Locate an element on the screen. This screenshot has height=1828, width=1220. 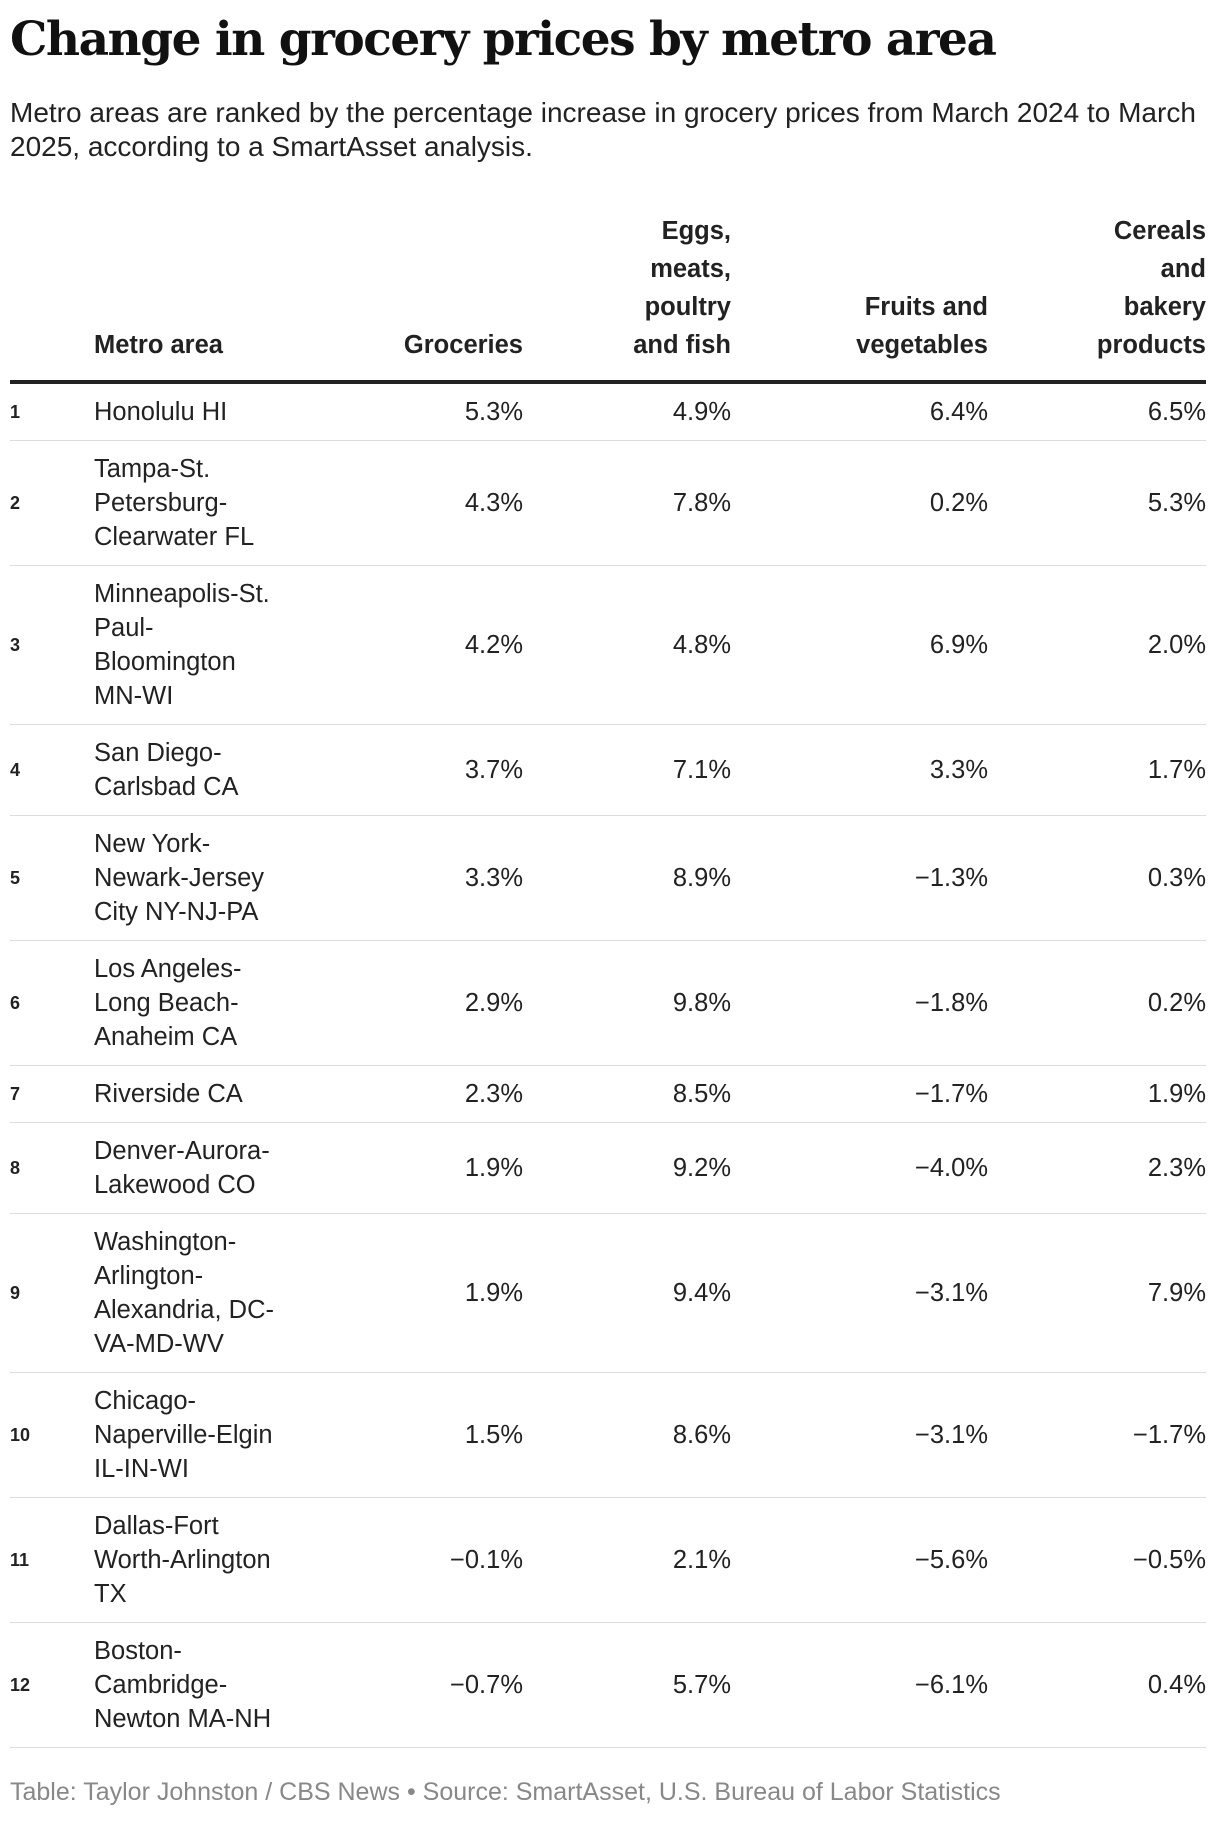
value-cell: −0.7% is located at coordinates (408, 1685).